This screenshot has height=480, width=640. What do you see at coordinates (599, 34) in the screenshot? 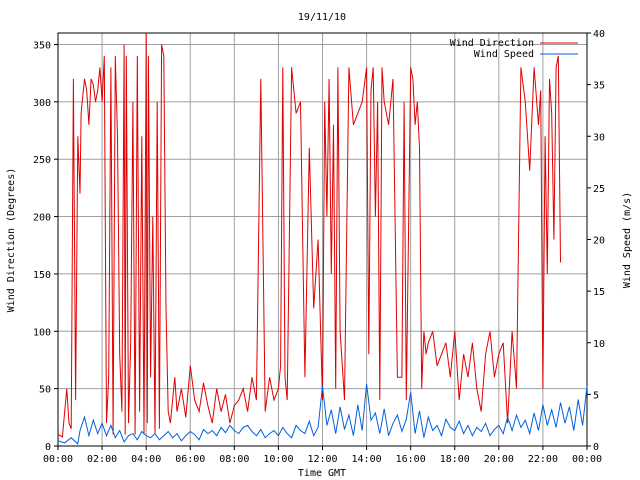
I see `y-right-tick-label: 40` at bounding box center [599, 34].